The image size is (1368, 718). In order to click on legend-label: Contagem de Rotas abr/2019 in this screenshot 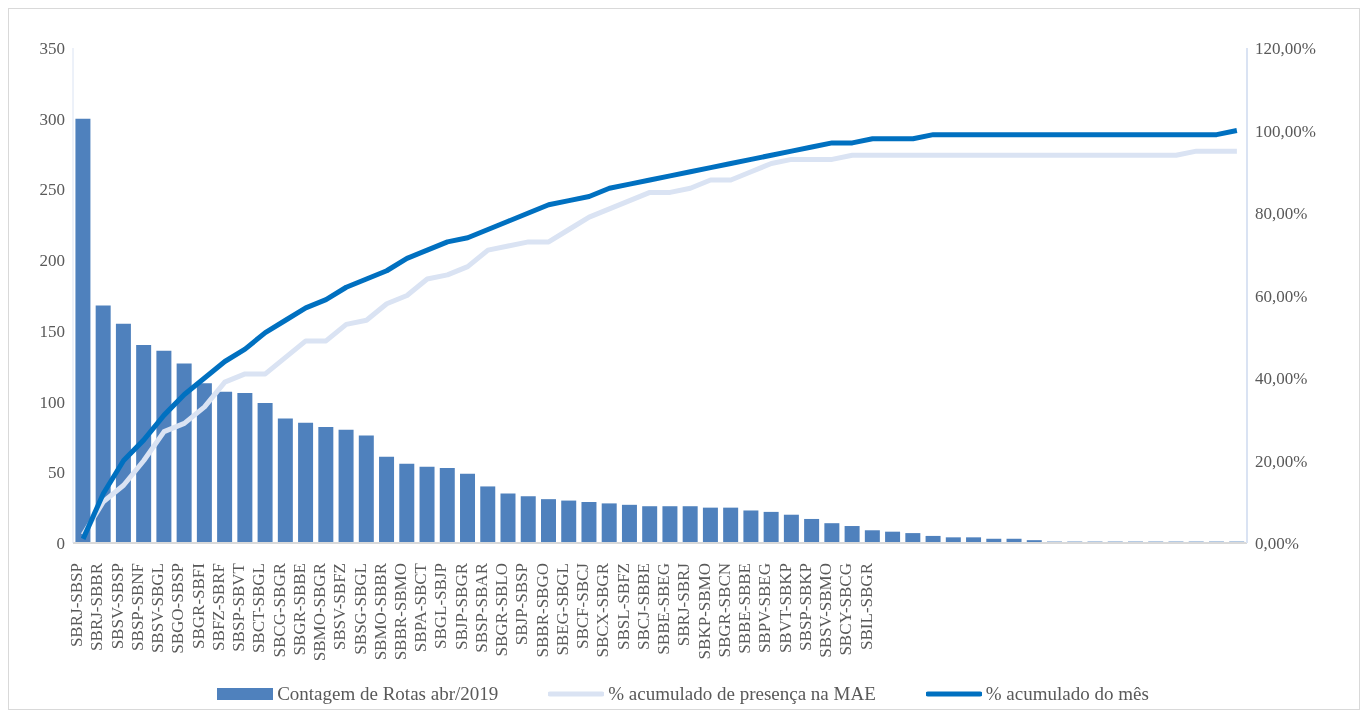, I will do `click(388, 694)`.